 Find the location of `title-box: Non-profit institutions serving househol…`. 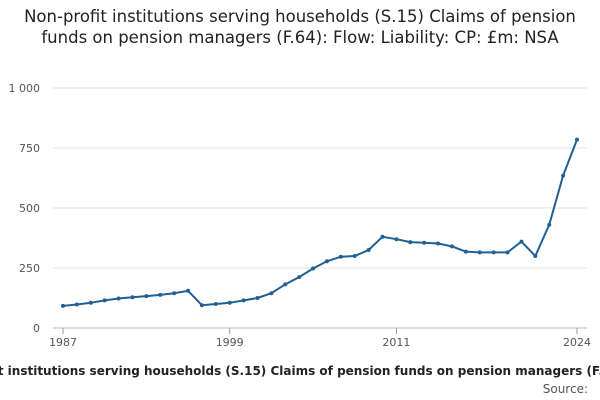

title-box: Non-profit institutions serving househol… is located at coordinates (300, 27).